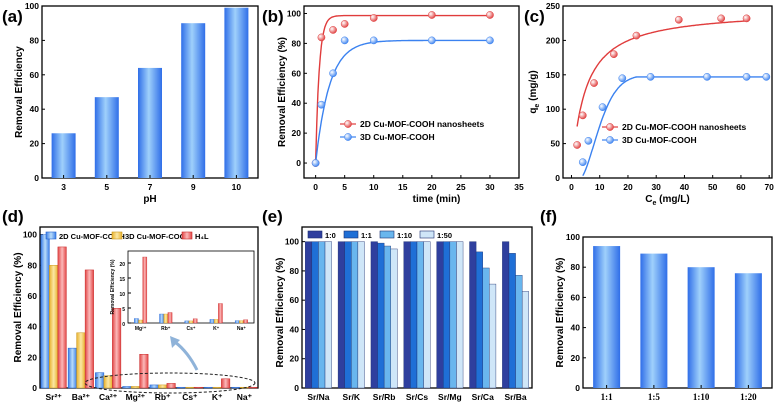  What do you see at coordinates (387, 234) in the screenshot?
I see `panel-e-legend-swatch` at bounding box center [387, 234].